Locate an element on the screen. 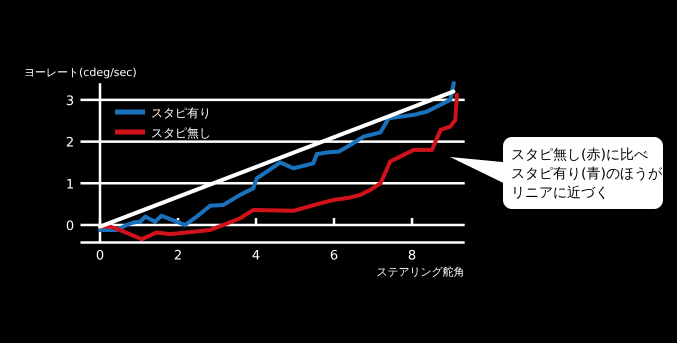 The height and width of the screenshot is (343, 677). x-tick-label: 8 is located at coordinates (412, 256).